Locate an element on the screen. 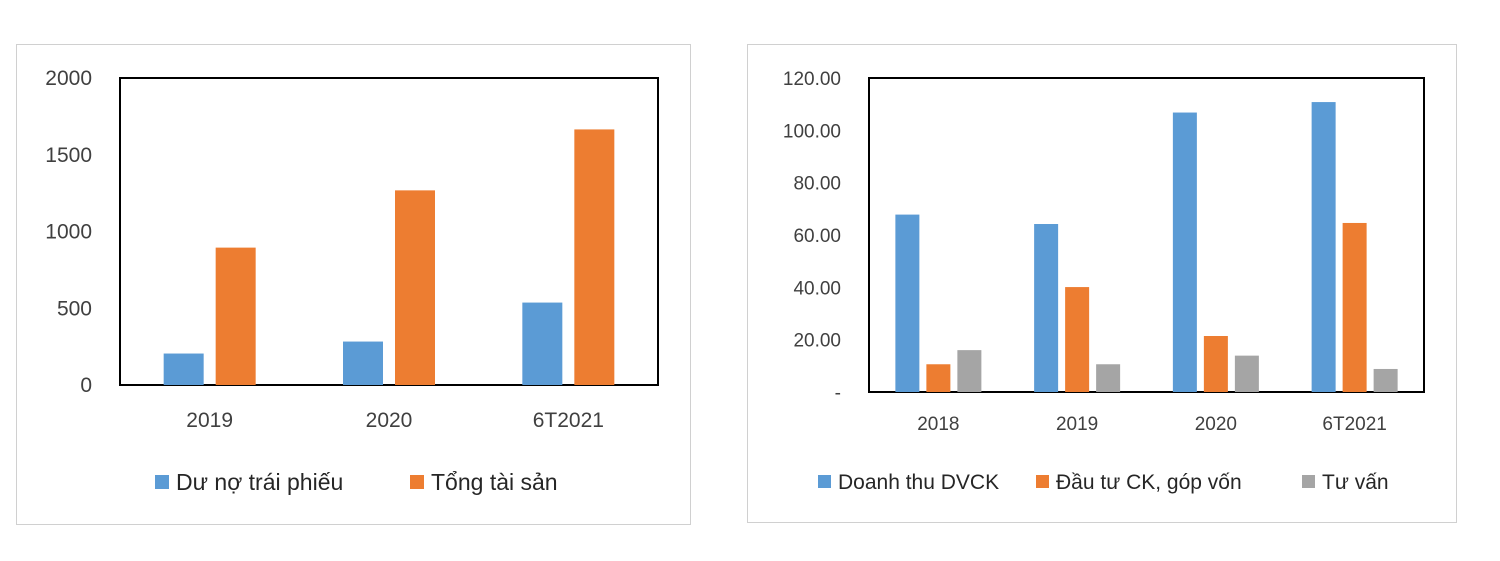  y-tick-label: 60.00 is located at coordinates (817, 236).